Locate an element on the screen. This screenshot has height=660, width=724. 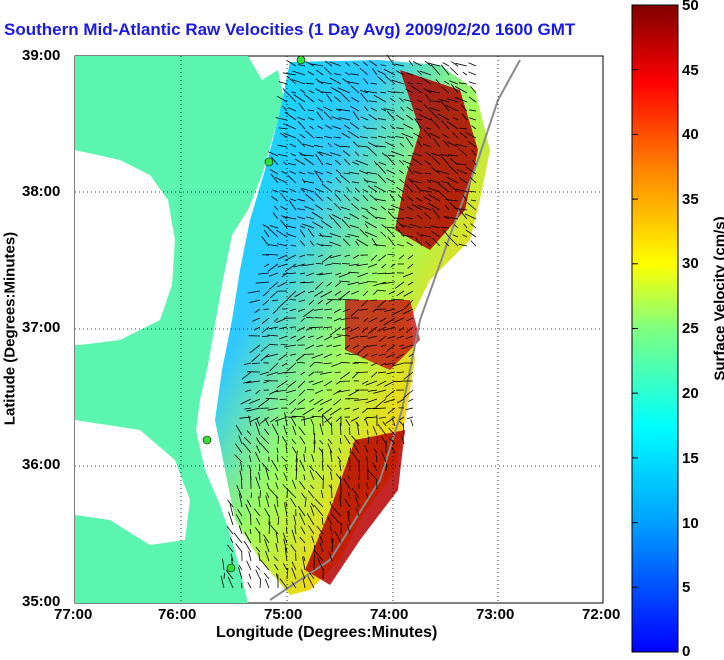
x-tick: 76:00 is located at coordinates (177, 614).